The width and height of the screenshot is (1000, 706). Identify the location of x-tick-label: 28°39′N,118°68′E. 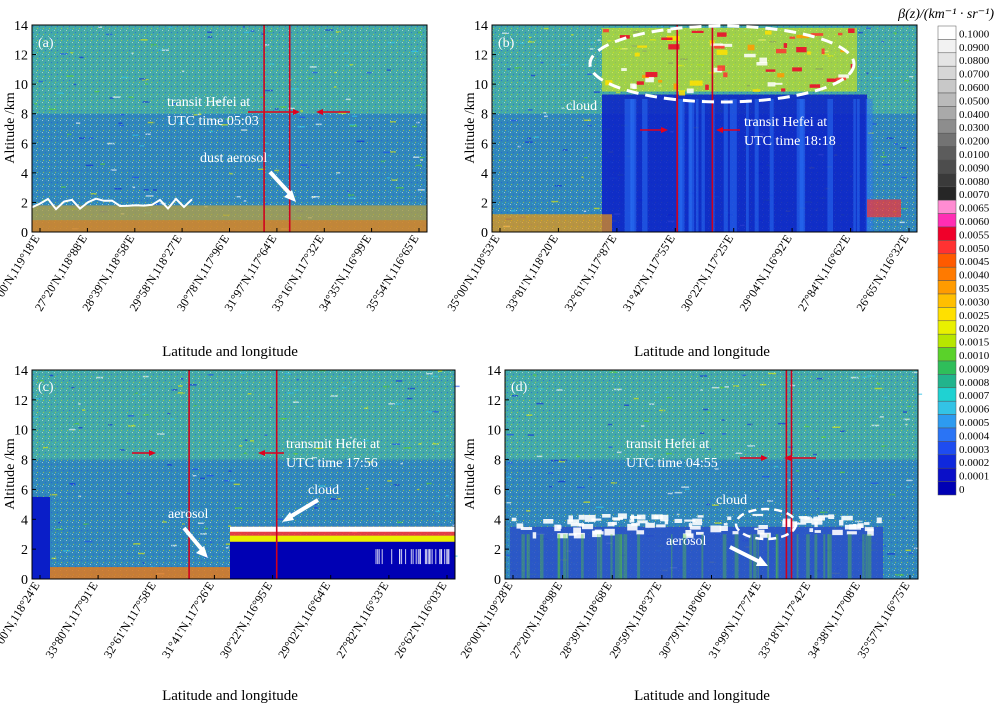
(586, 620).